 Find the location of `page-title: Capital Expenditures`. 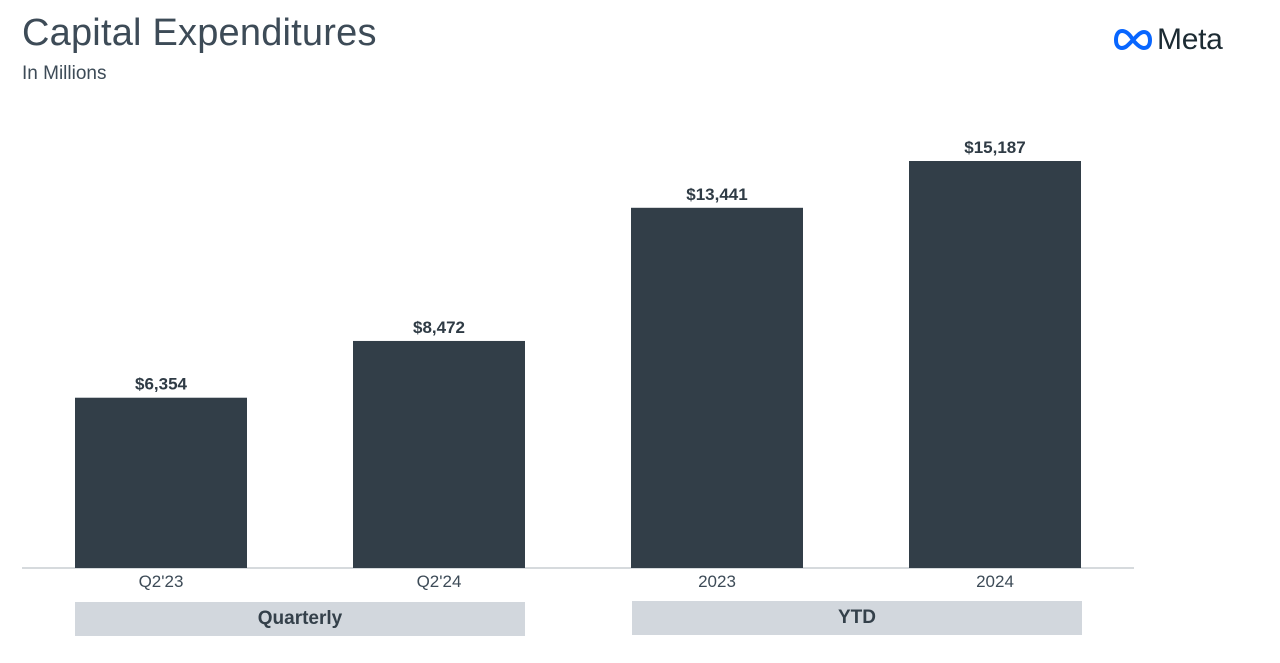

page-title: Capital Expenditures is located at coordinates (199, 33).